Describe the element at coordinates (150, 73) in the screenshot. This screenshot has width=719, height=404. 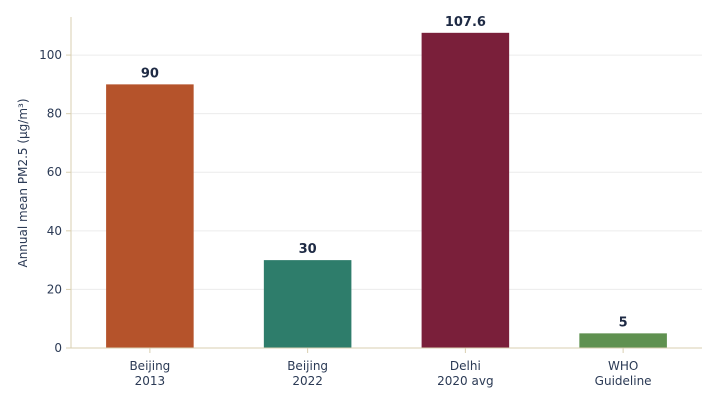
I see `bar-value-label: 90` at that location.